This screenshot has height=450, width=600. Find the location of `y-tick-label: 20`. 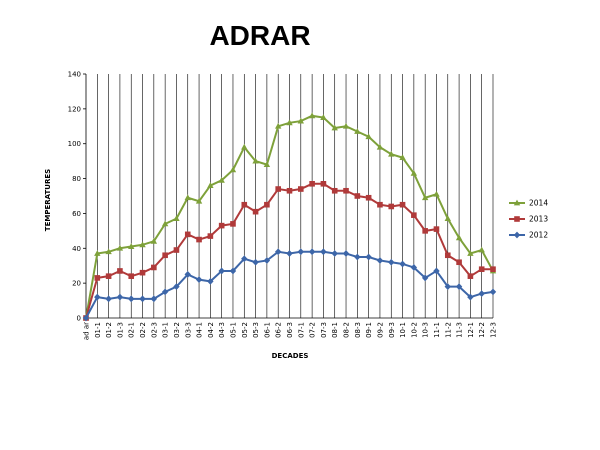

y-tick-label: 20 is located at coordinates (76, 284).